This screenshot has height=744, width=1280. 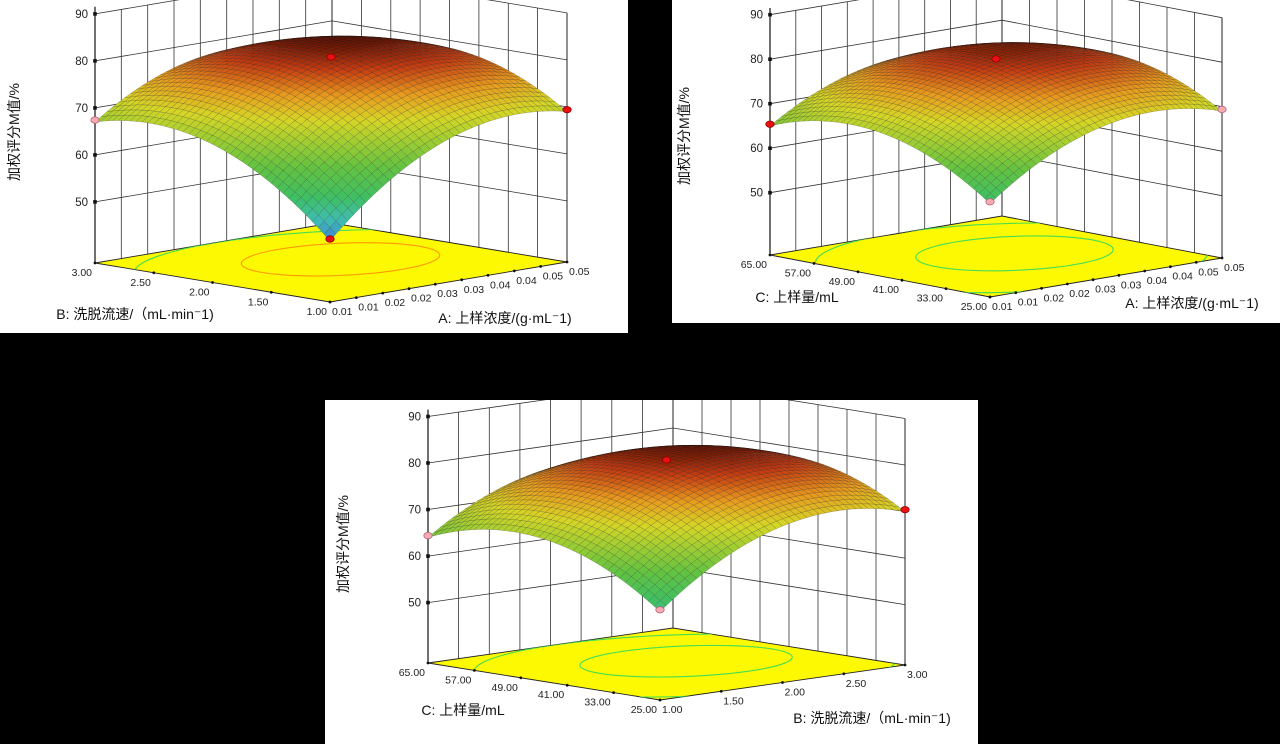 What do you see at coordinates (140, 283) in the screenshot?
I see `svg-text: 2.50` at bounding box center [140, 283].